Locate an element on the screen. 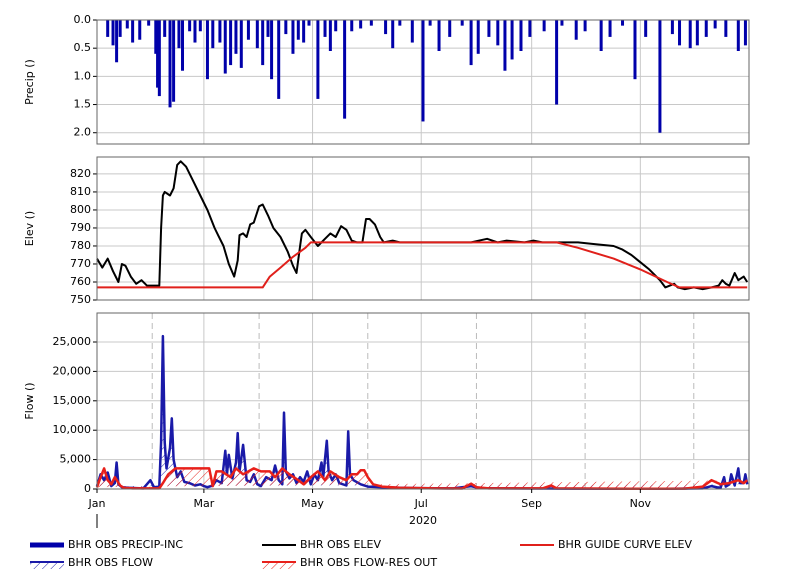 This screenshot has width=801, height=580. x-axis-title: 2020 is located at coordinates (423, 520).